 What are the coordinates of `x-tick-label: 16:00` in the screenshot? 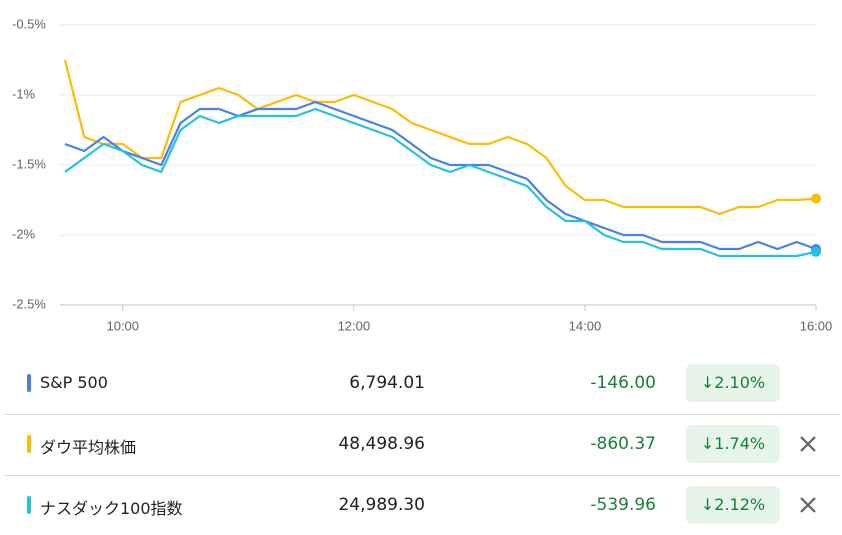 It's located at (816, 325).